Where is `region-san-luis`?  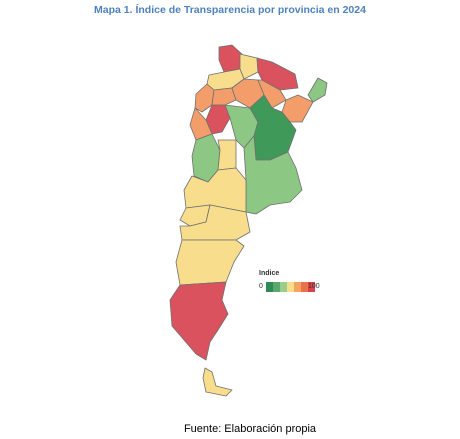
region-san-luis is located at coordinates (227, 155).